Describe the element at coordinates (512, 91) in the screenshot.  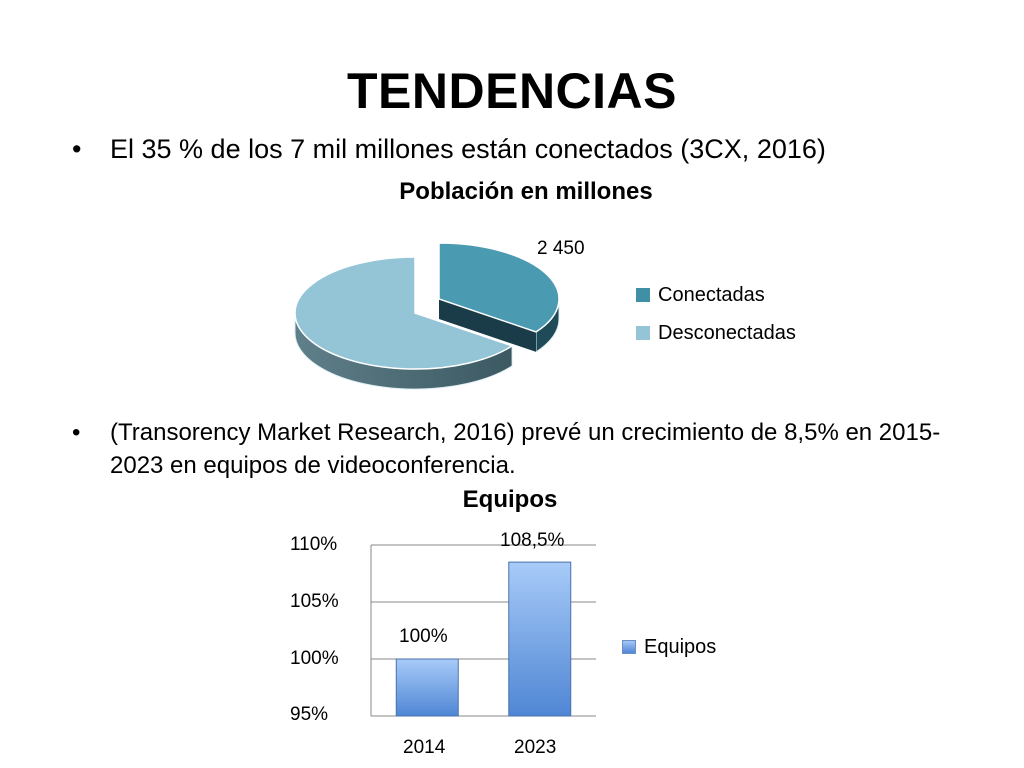
I see `slide-title: TENDENCIAS` at that location.